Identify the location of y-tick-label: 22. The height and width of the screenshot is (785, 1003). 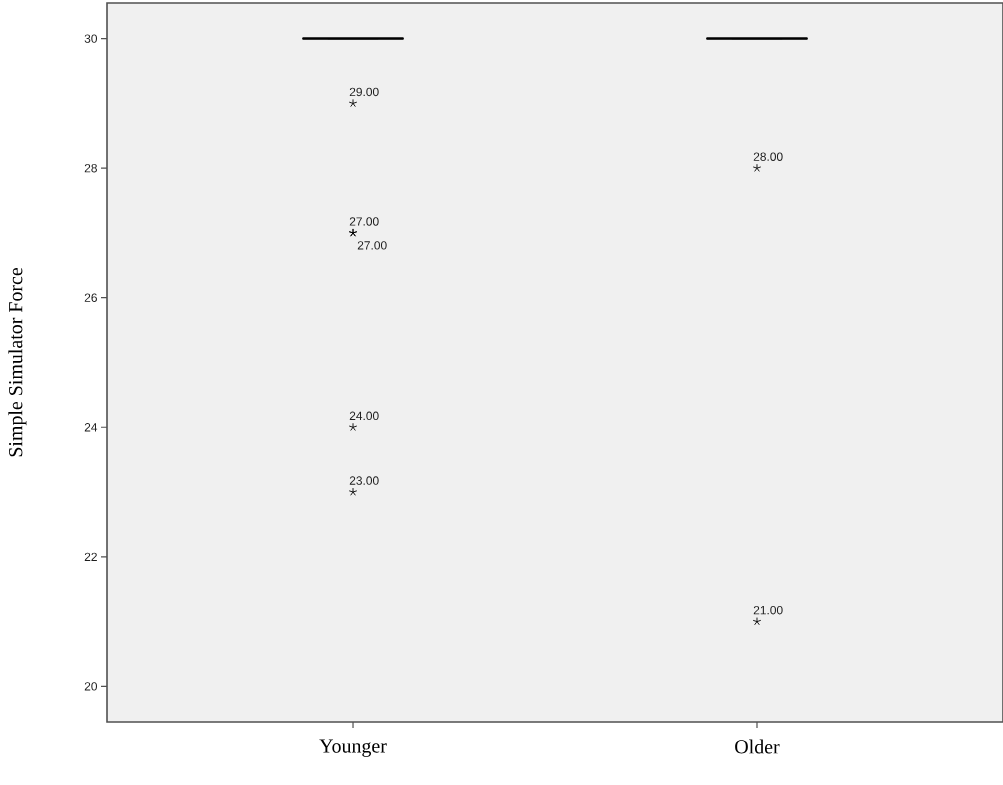
(90, 556).